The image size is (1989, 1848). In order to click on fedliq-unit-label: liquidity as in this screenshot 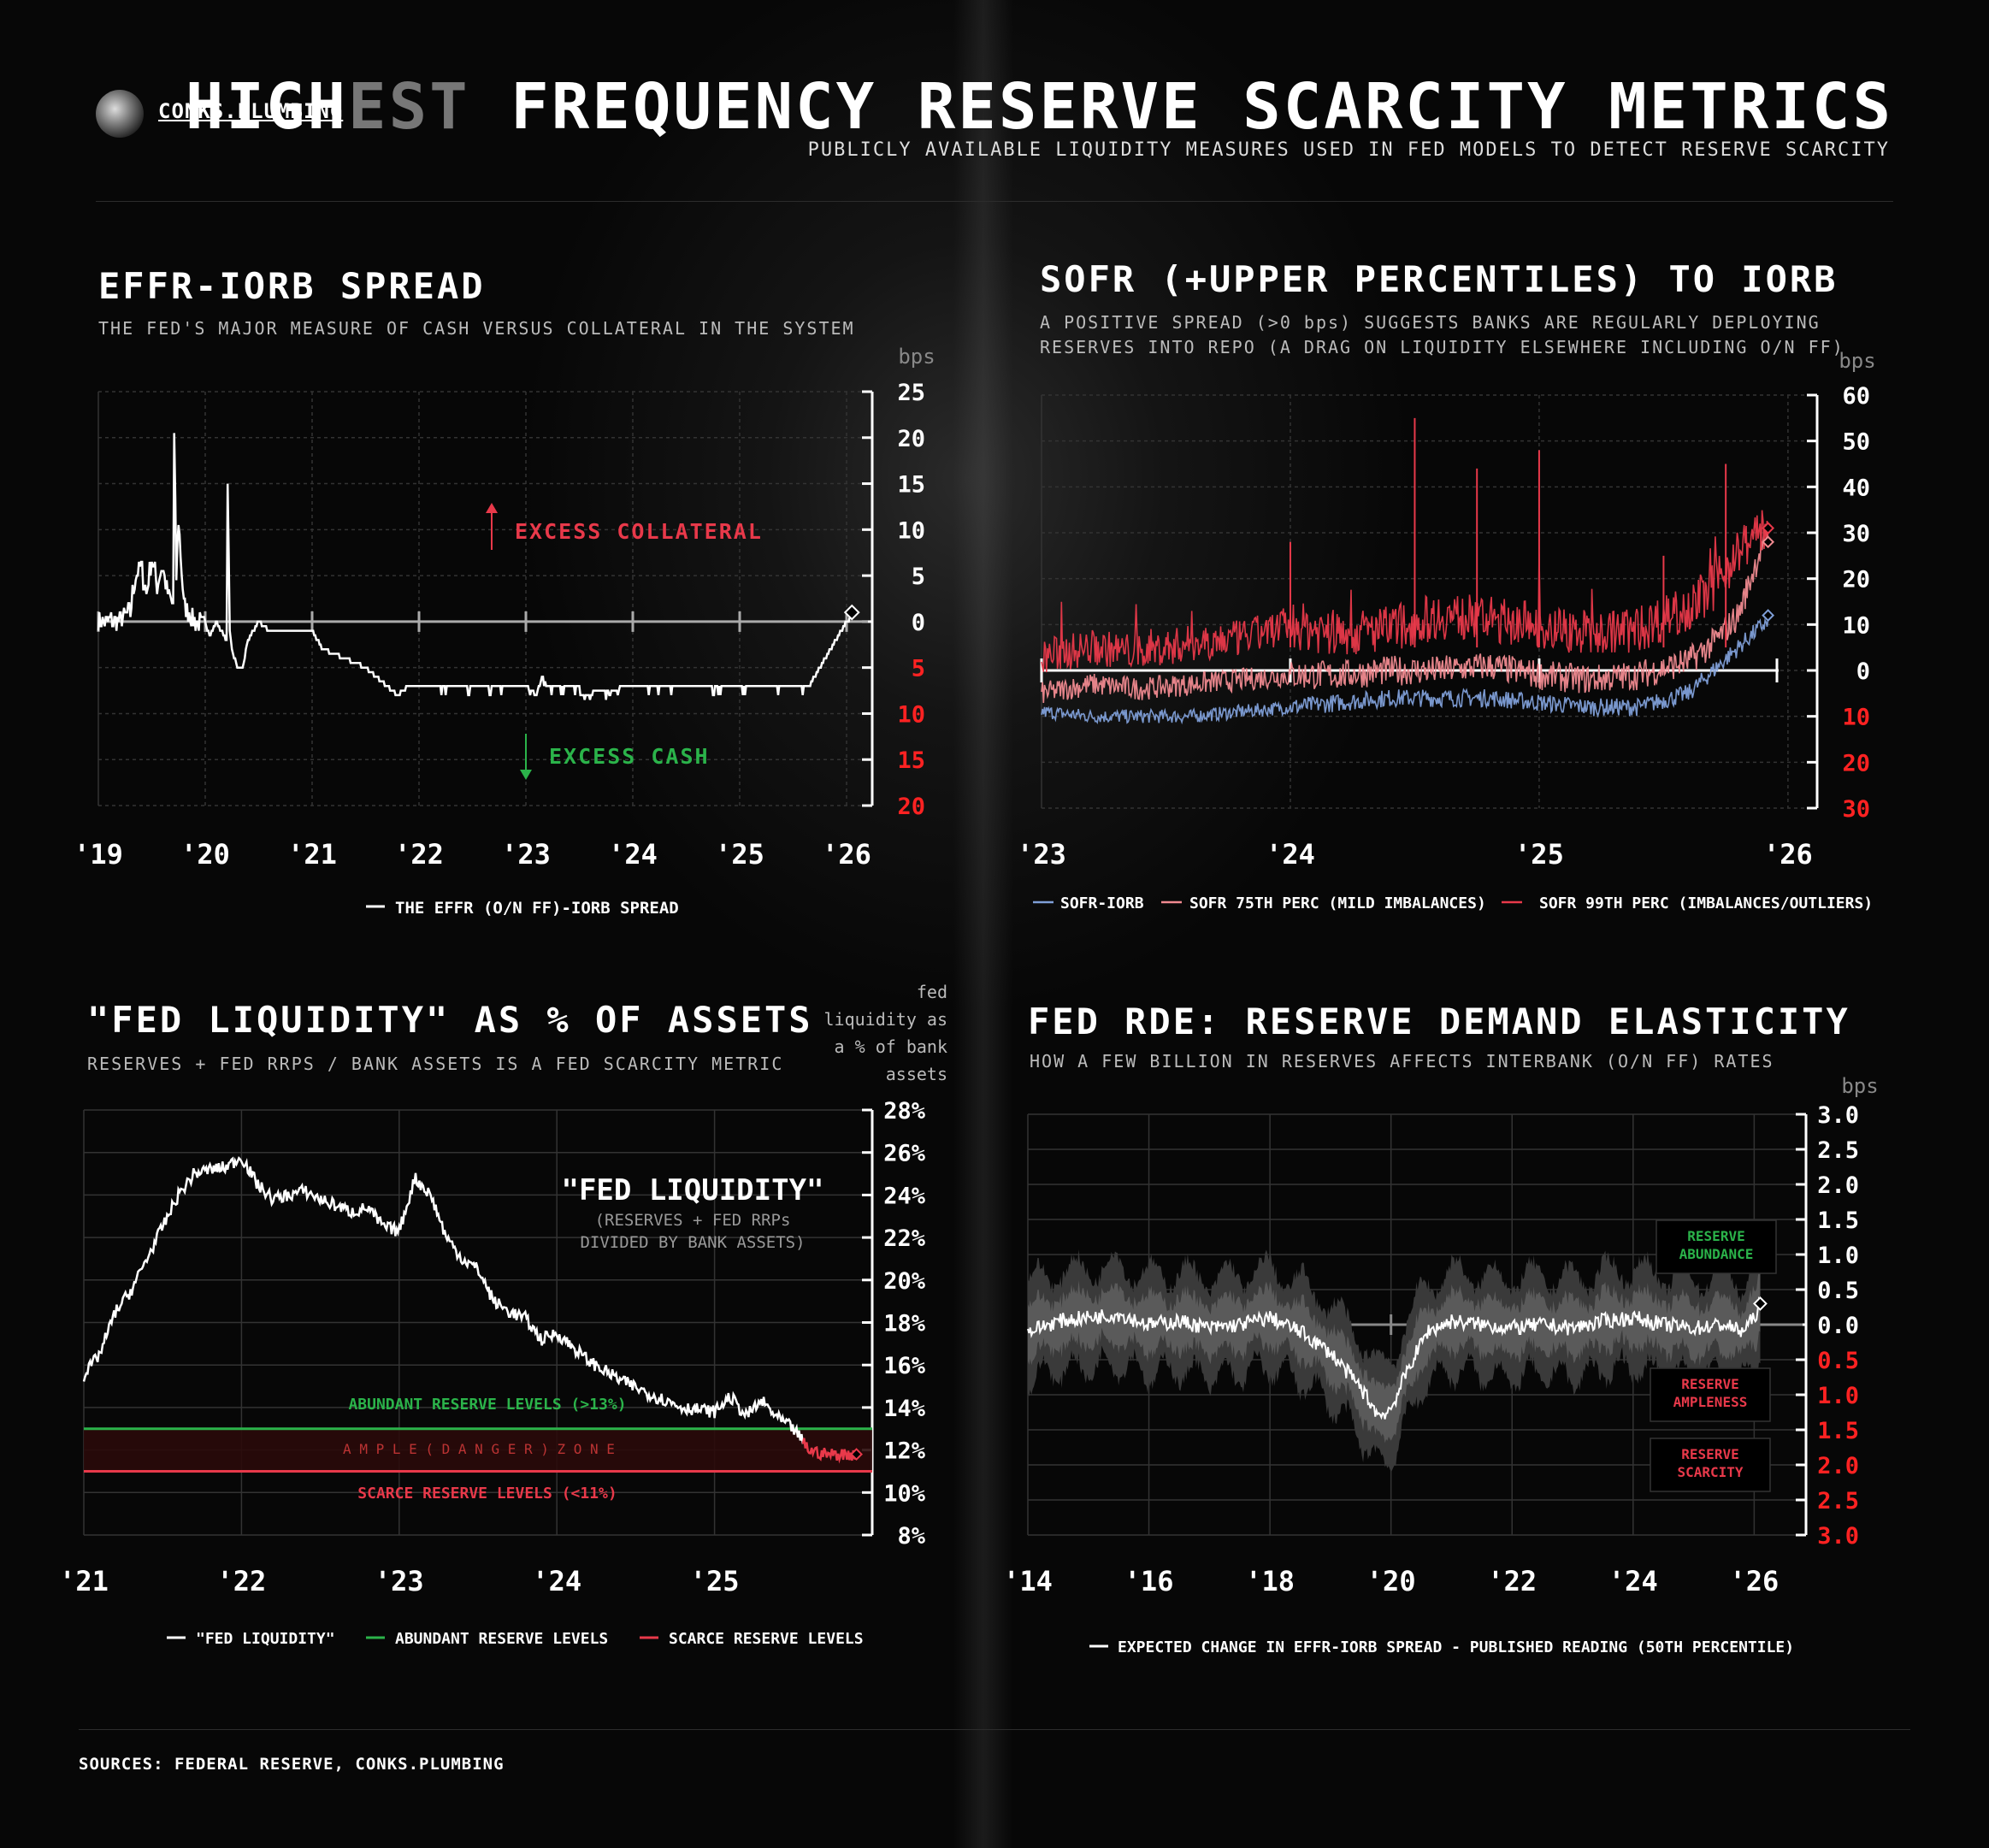, I will do `click(886, 1019)`.